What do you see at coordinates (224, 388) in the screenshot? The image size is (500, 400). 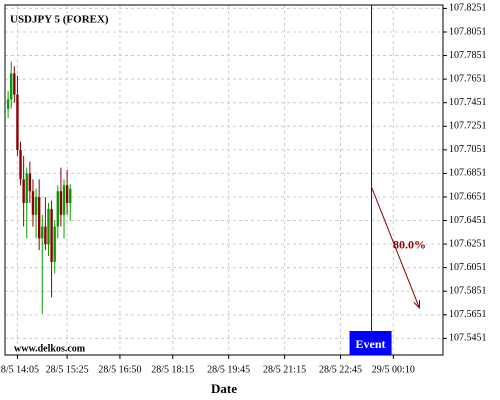 I see `x-axis-label: Date` at bounding box center [224, 388].